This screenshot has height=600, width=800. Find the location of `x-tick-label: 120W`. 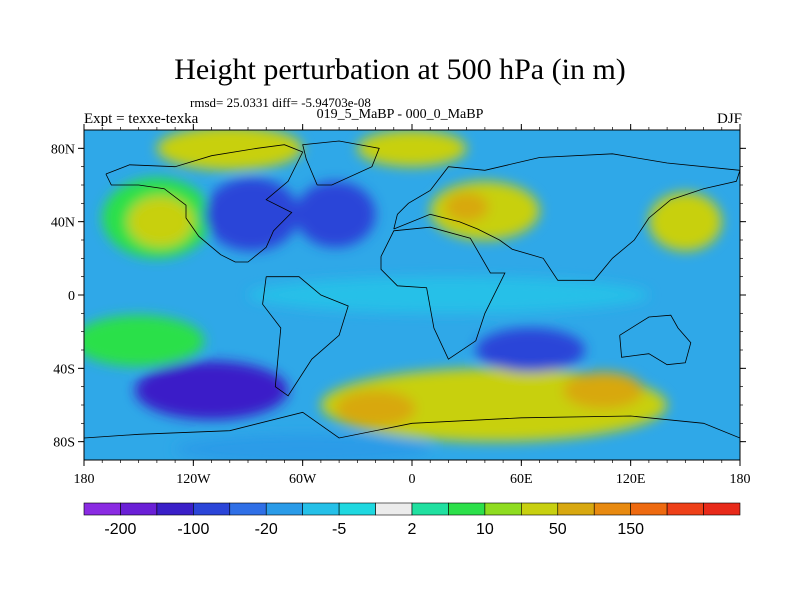

x-tick-label: 120W is located at coordinates (193, 479).